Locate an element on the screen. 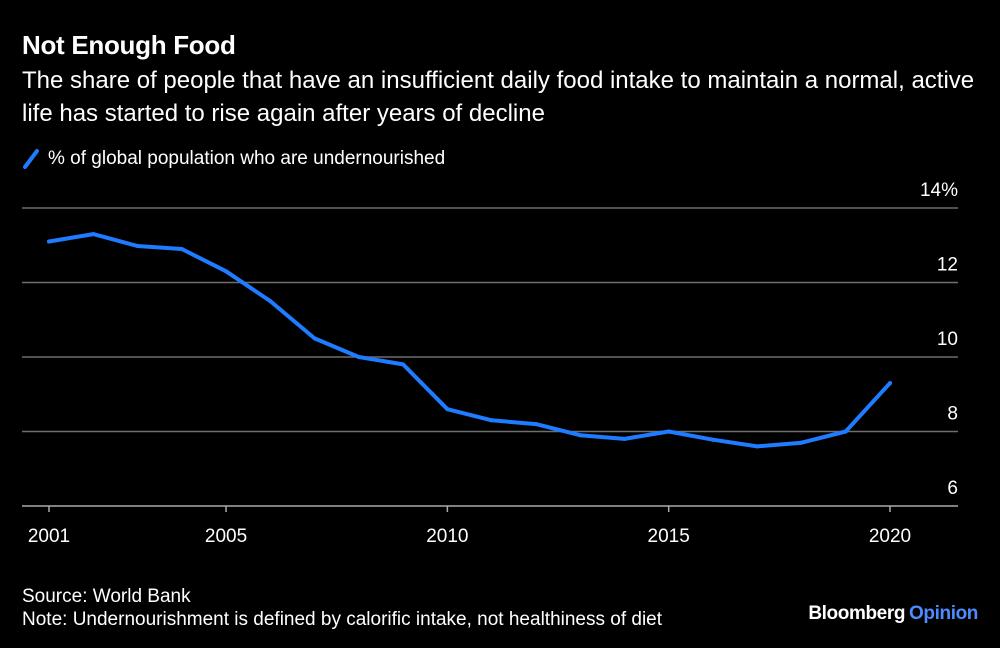  y-tick-label: 8 is located at coordinates (952, 414).